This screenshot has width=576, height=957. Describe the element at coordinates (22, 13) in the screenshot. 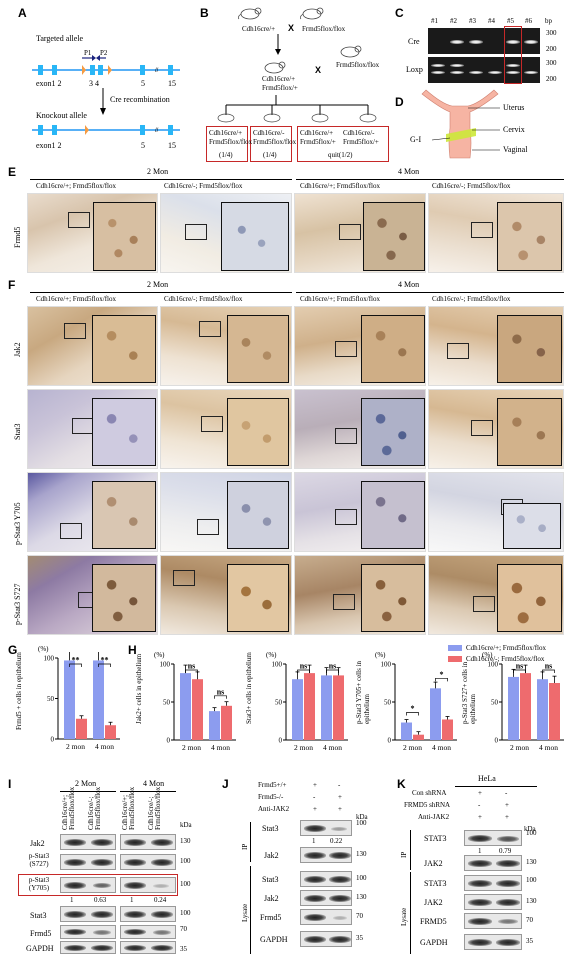

I see `panel-label-a: A` at that location.